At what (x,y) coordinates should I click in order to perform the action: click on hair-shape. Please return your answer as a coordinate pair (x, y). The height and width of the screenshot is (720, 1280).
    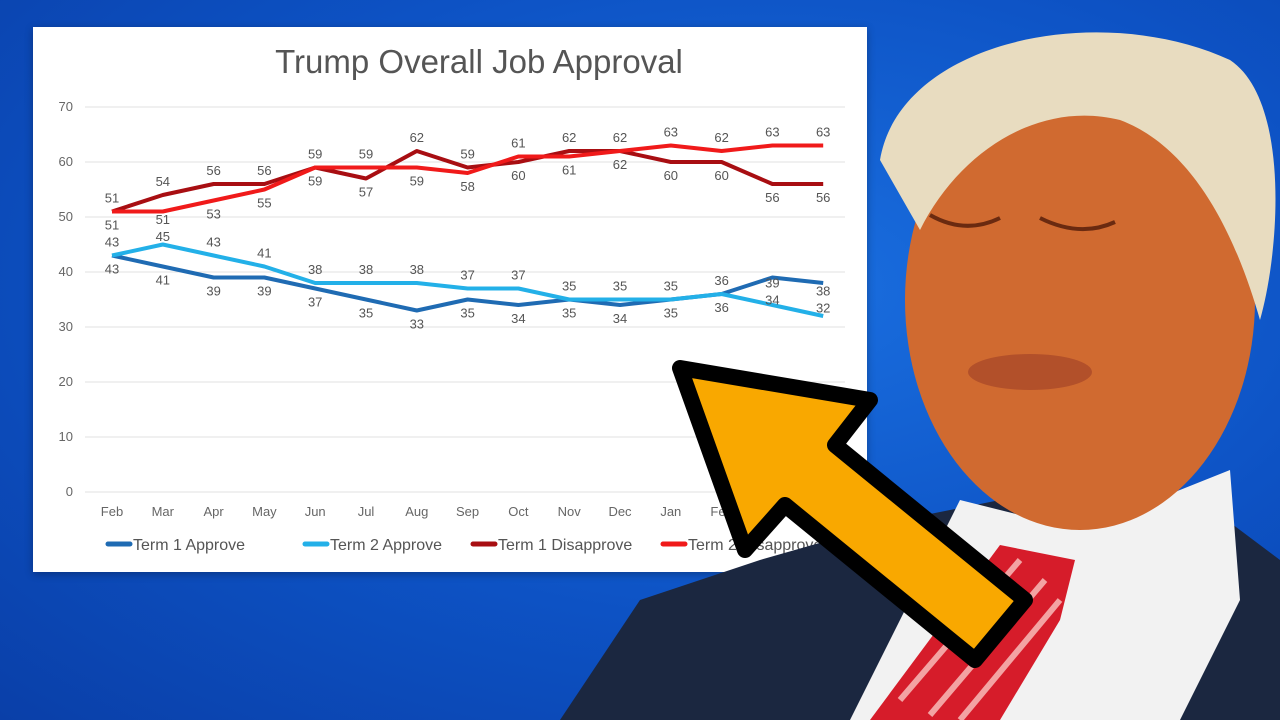
    Looking at the image, I should click on (1078, 176).